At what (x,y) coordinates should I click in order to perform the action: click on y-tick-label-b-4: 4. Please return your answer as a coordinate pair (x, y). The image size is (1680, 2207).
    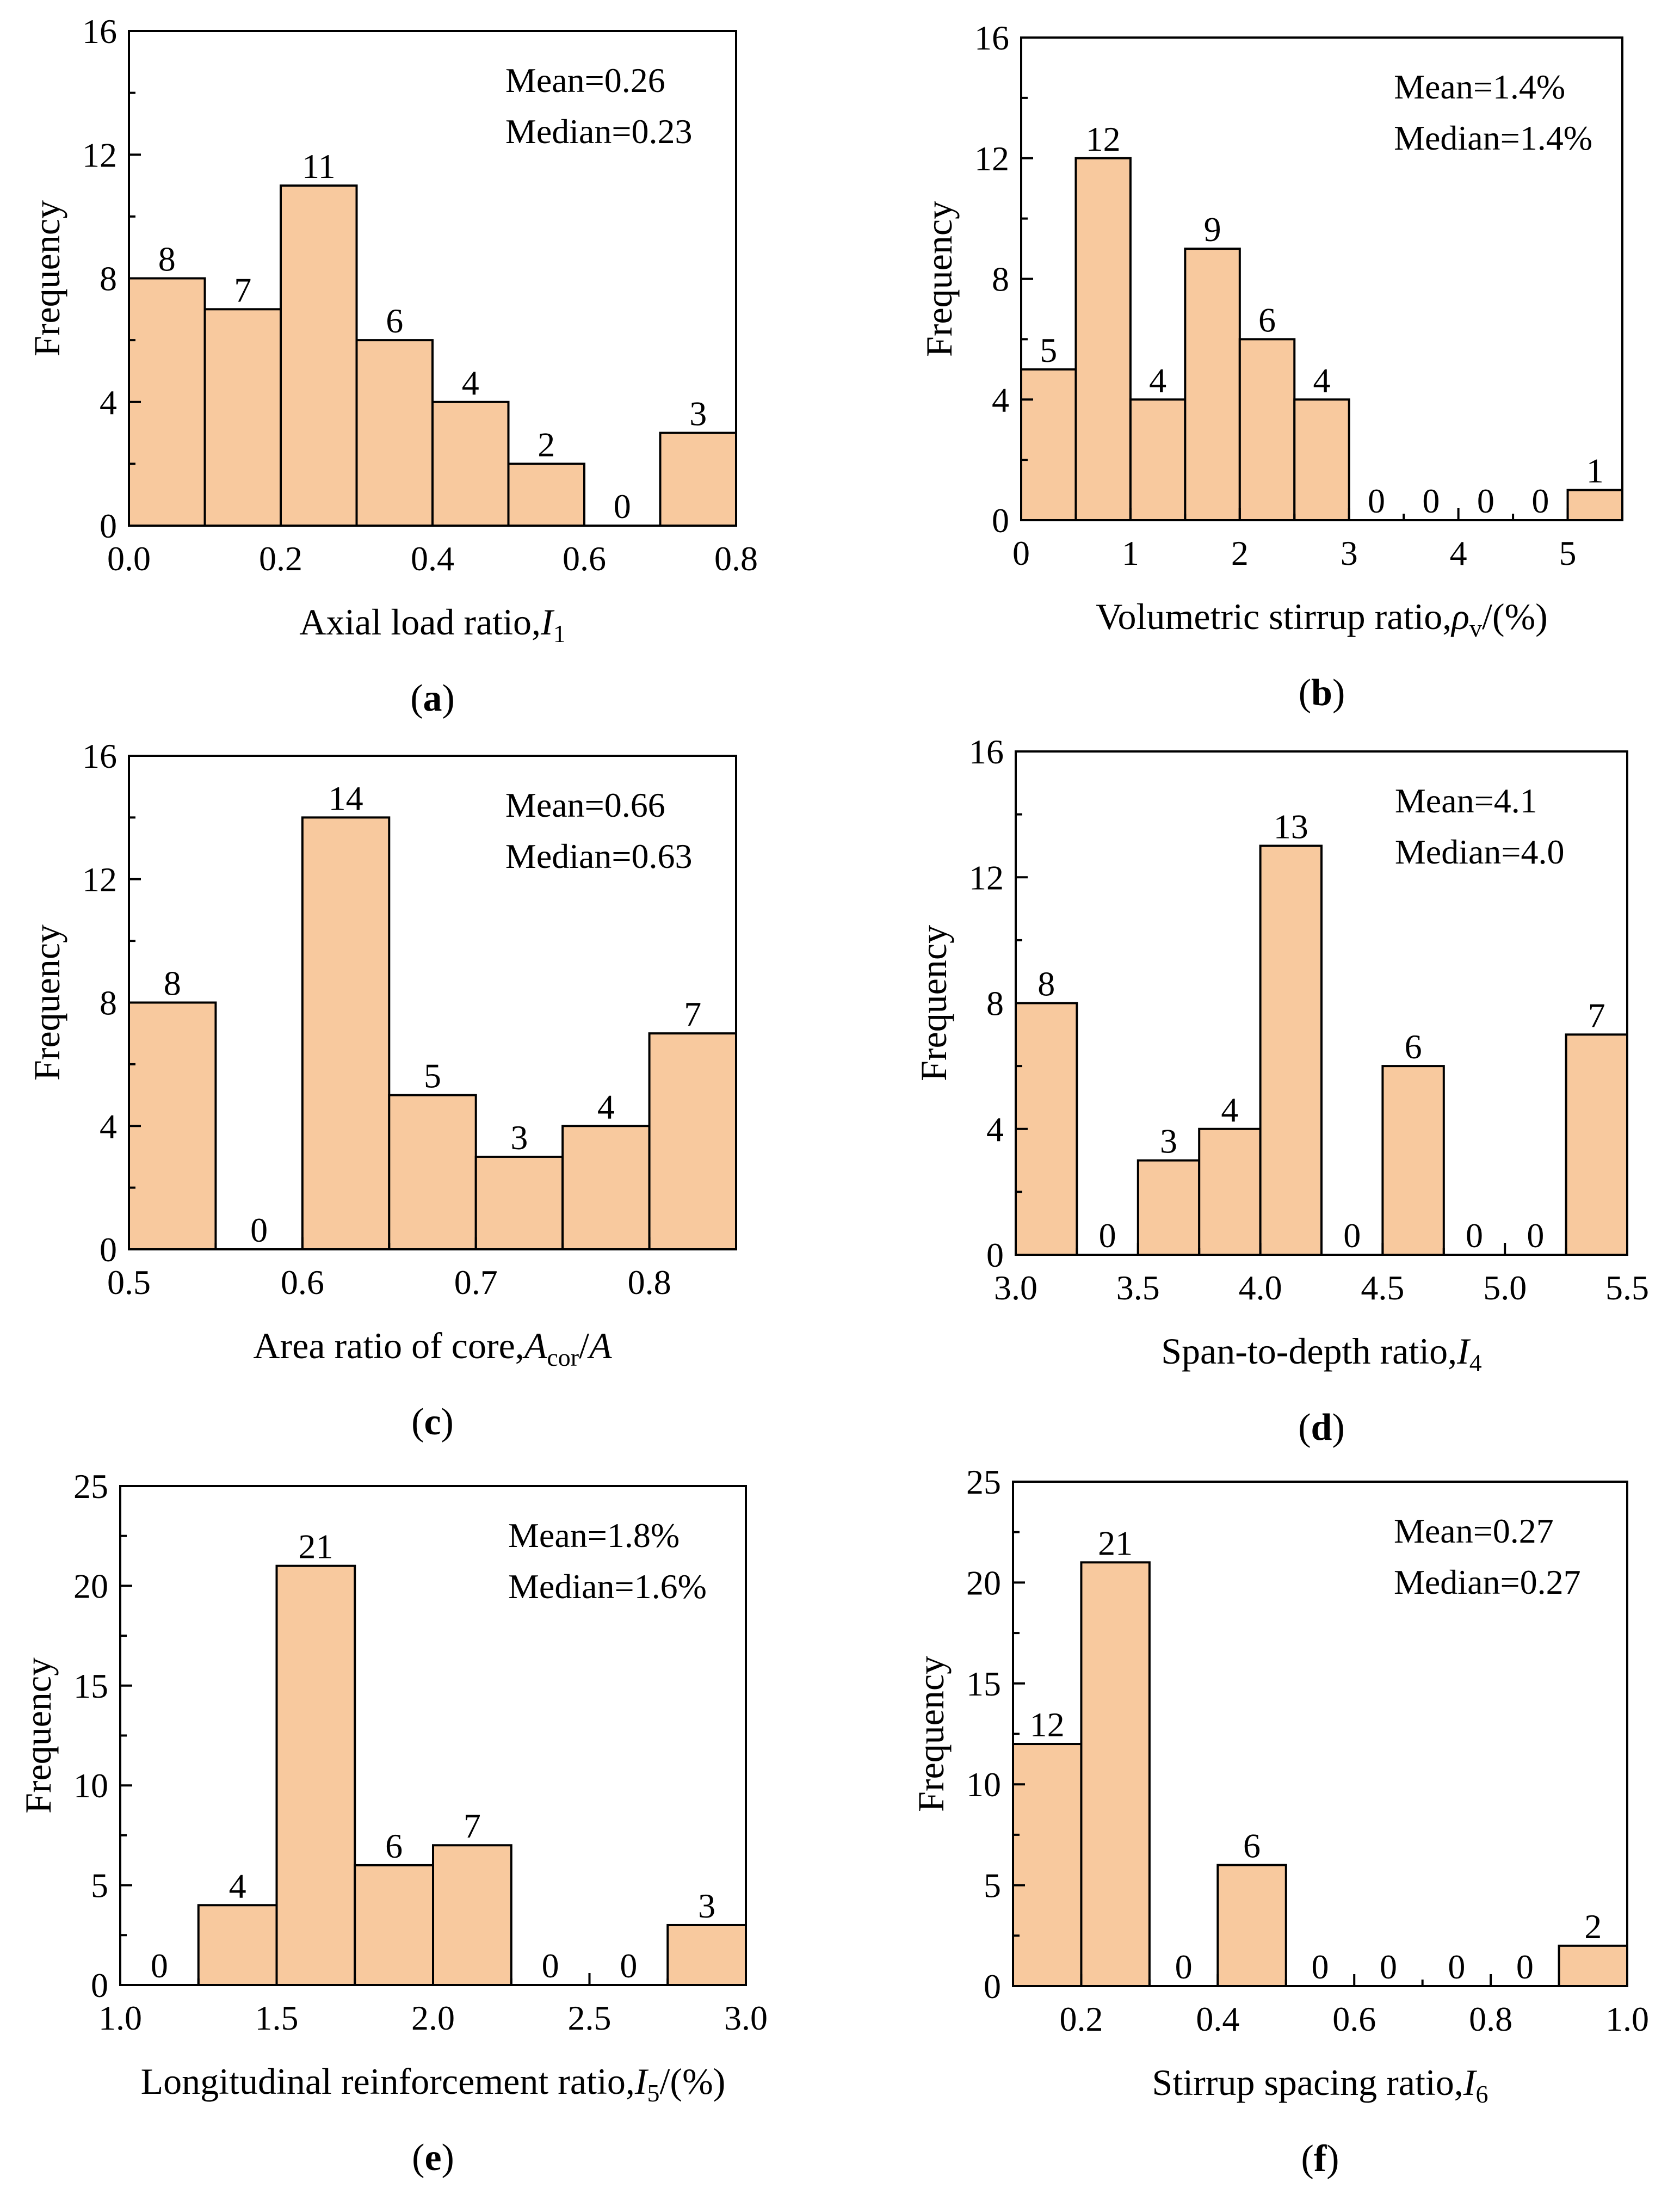
    Looking at the image, I should click on (1001, 400).